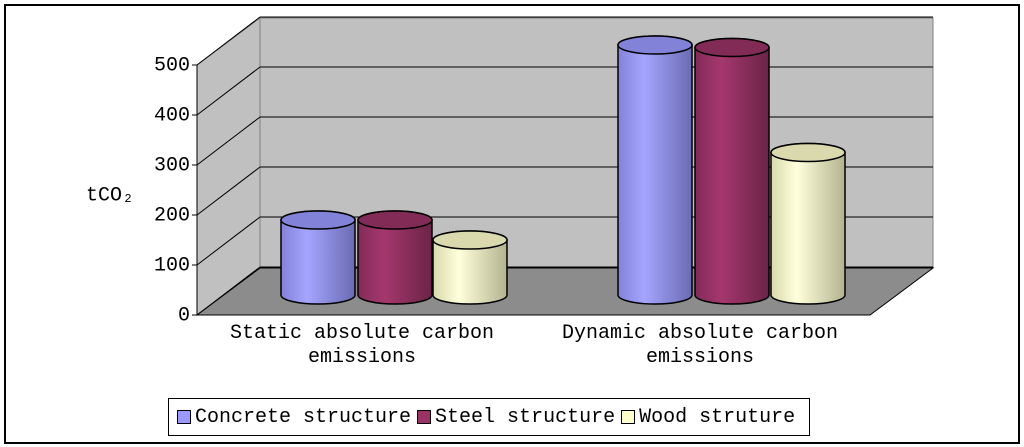 The image size is (1024, 447). Describe the element at coordinates (172, 215) in the screenshot. I see `y-tick-label: 200` at that location.